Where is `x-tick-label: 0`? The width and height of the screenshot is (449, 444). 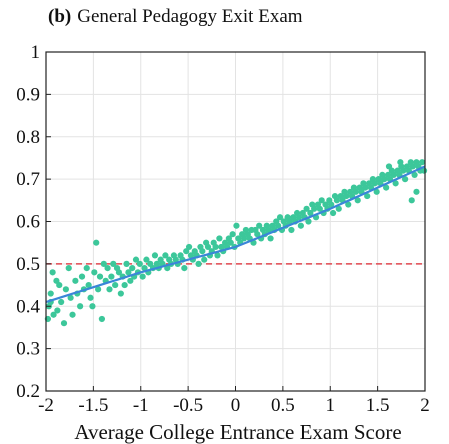
x-tick-label: 0 is located at coordinates (236, 405).